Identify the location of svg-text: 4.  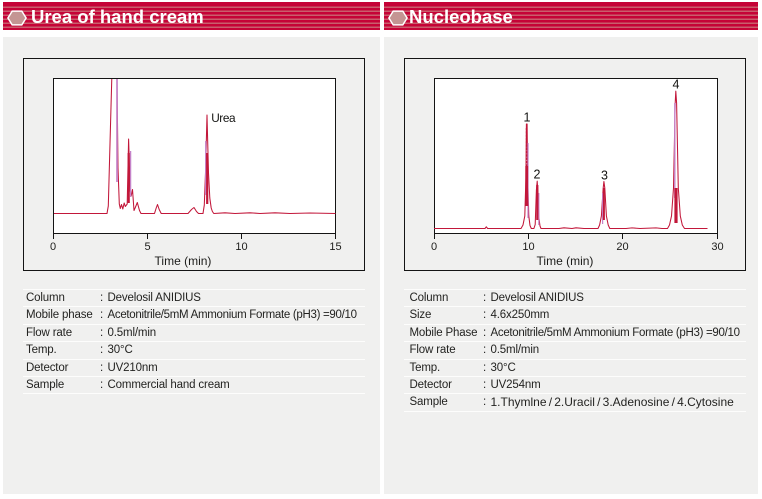
(676, 85).